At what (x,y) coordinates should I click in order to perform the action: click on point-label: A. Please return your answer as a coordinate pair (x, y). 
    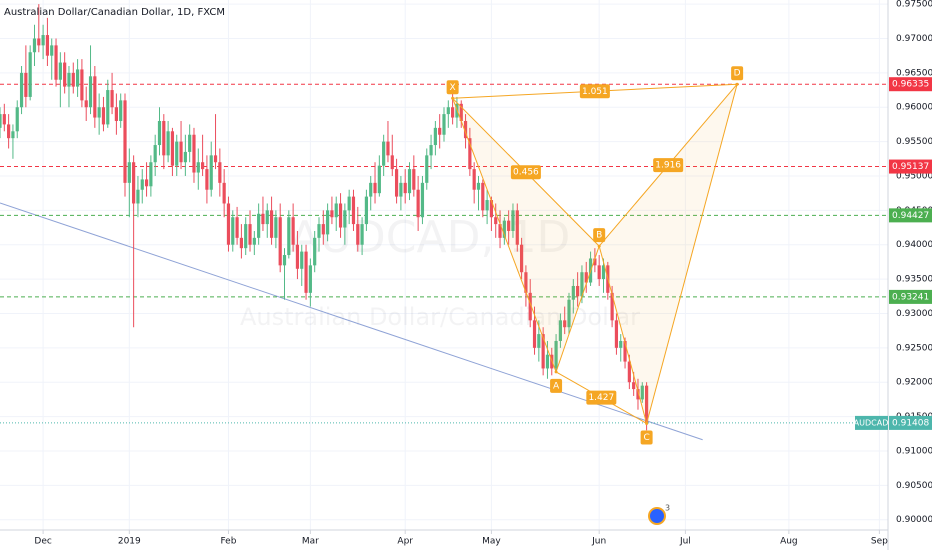
    Looking at the image, I should click on (556, 386).